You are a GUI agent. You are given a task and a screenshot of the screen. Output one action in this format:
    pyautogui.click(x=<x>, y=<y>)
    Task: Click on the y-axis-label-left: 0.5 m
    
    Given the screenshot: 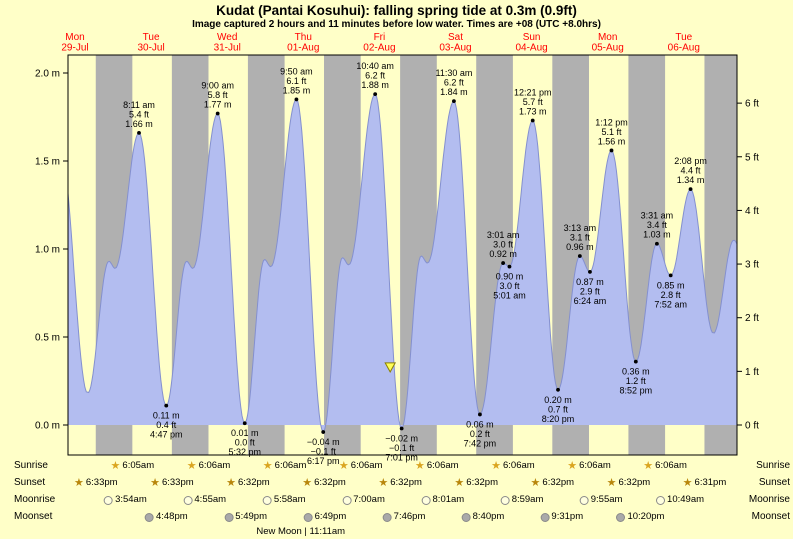 What is the action you would take?
    pyautogui.click(x=47, y=338)
    